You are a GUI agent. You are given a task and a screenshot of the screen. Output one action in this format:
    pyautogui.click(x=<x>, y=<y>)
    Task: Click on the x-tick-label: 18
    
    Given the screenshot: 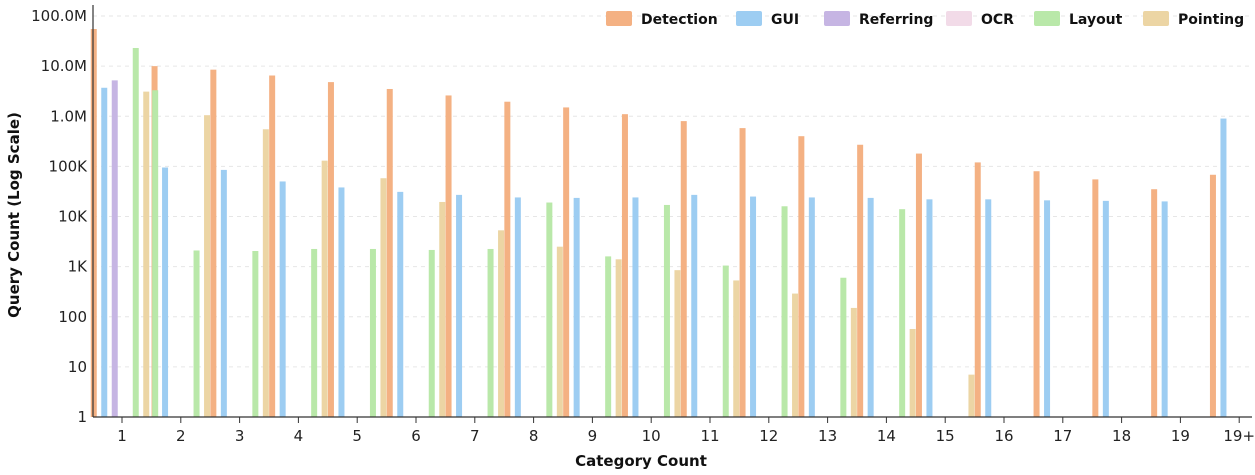 What is the action you would take?
    pyautogui.click(x=1121, y=436)
    